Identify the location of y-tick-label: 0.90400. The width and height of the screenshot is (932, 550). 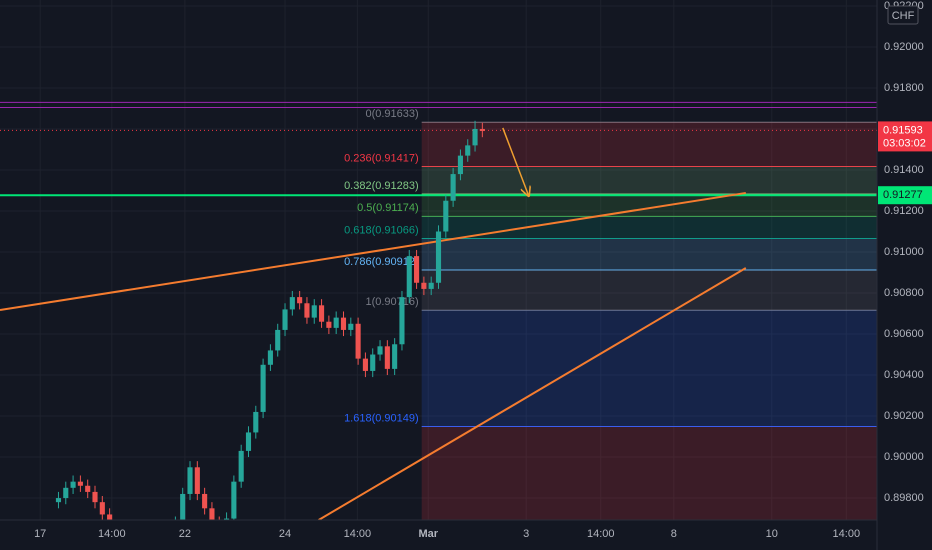
(904, 375).